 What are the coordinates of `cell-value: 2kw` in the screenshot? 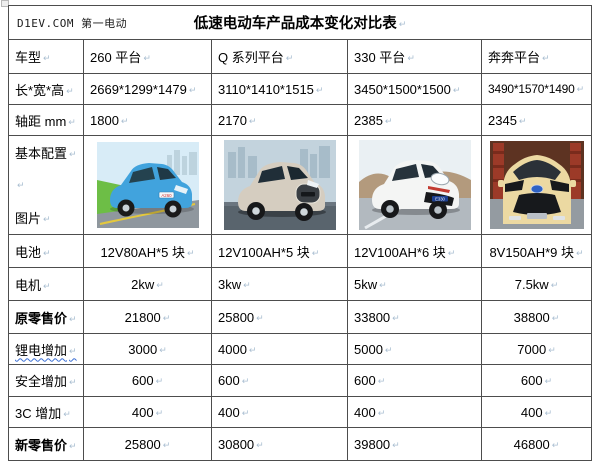 It's located at (147, 284).